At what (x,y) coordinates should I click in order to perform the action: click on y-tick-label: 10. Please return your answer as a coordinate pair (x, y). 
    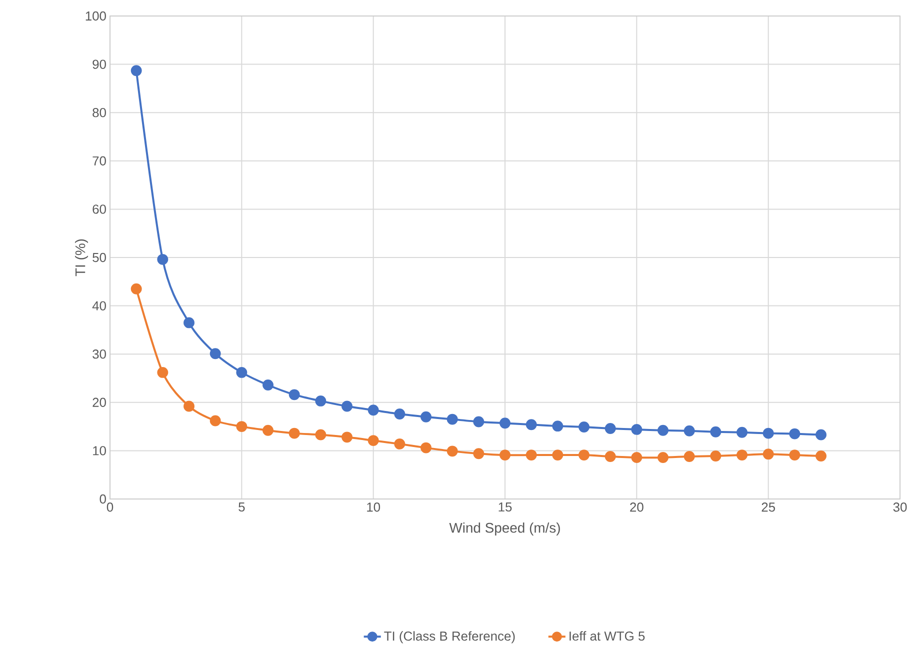
    Looking at the image, I should click on (99, 451).